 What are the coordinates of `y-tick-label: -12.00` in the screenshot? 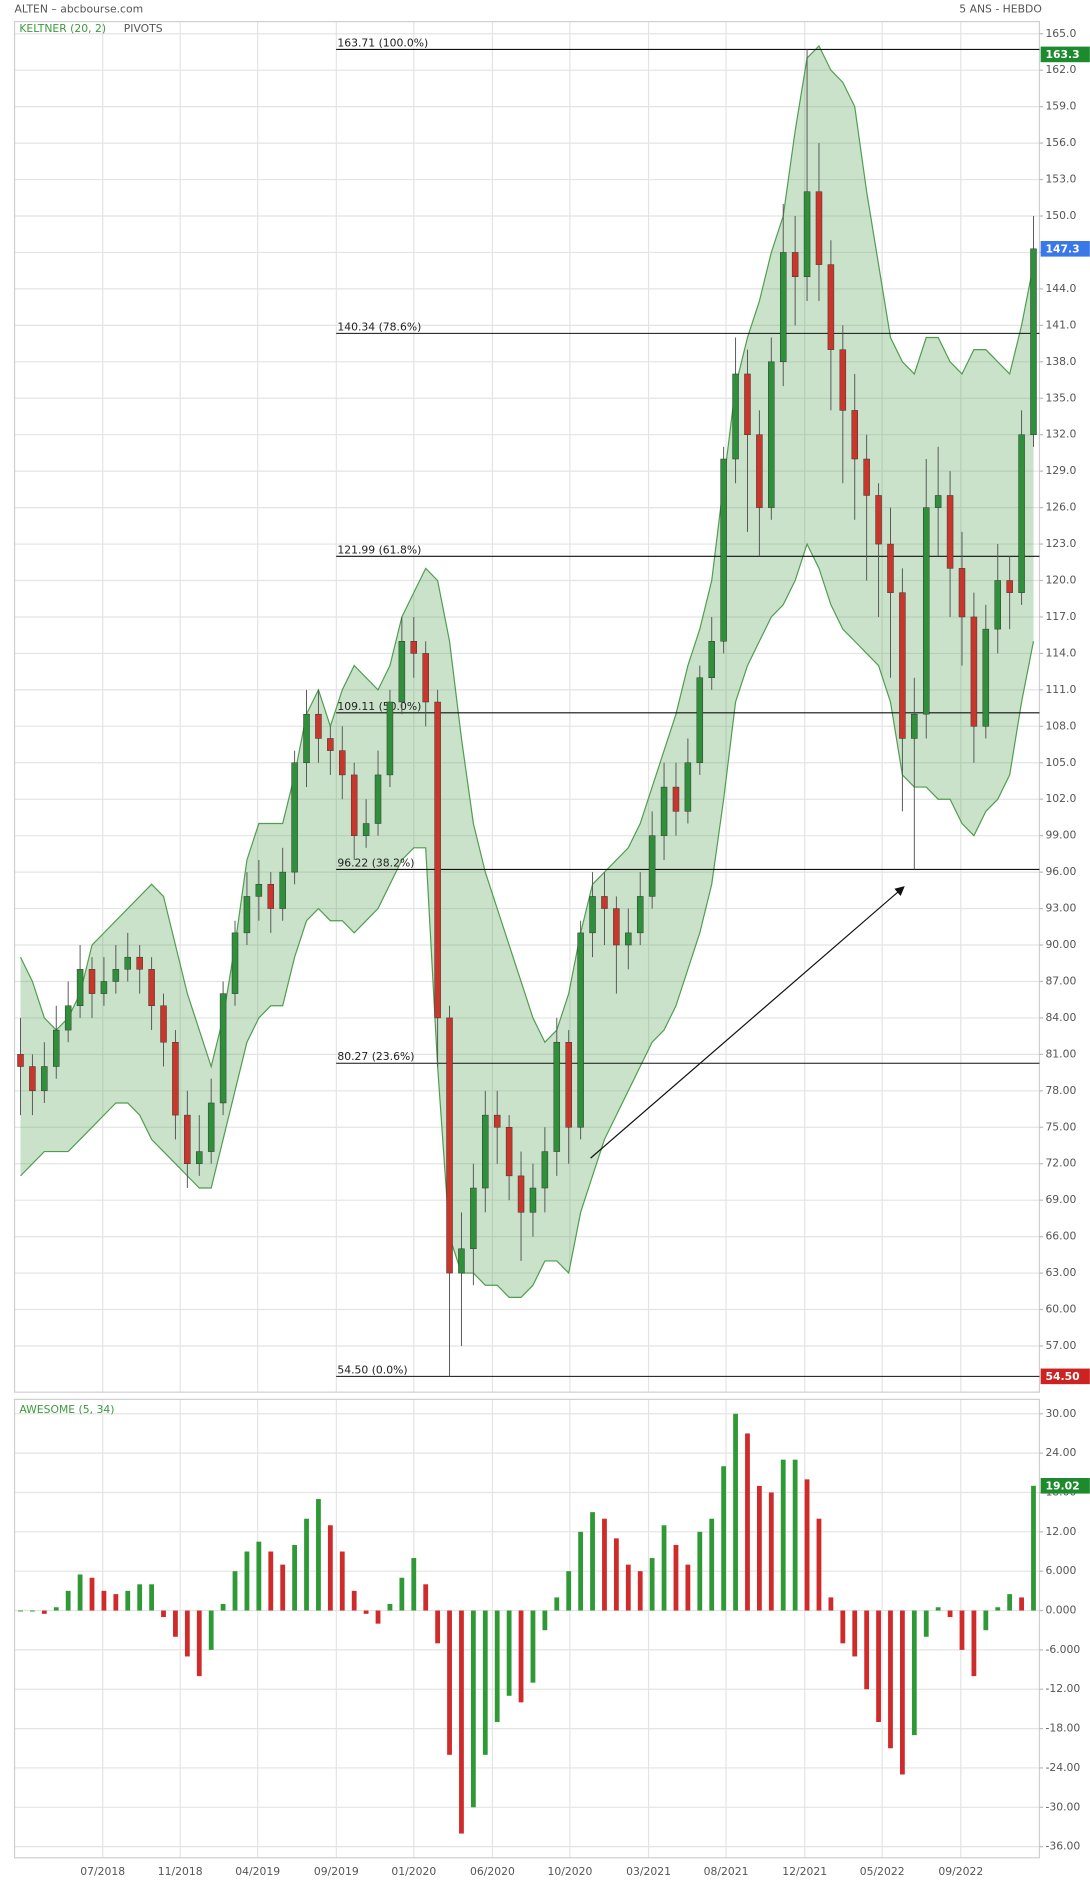 It's located at (1062, 1688).